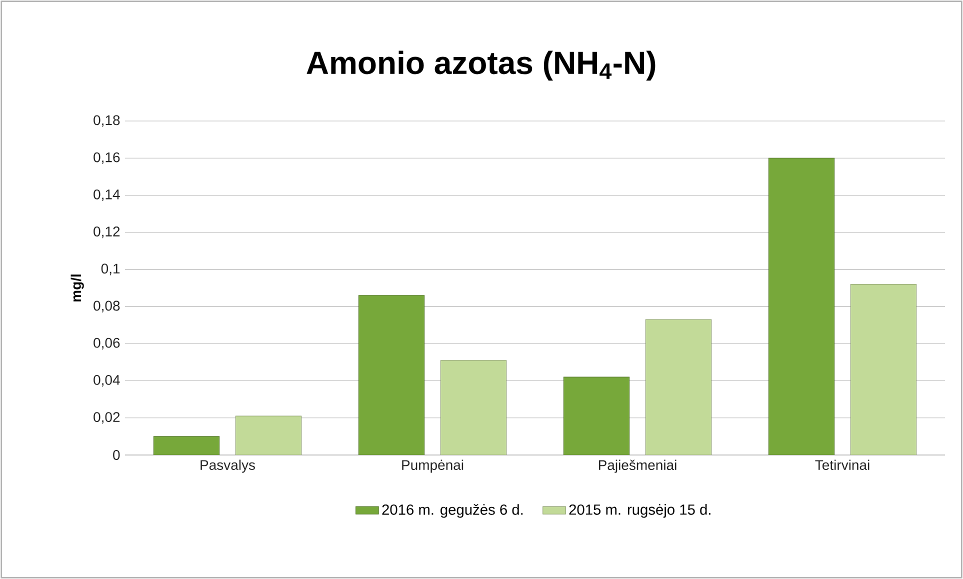 The width and height of the screenshot is (963, 579). What do you see at coordinates (116, 455) in the screenshot?
I see `y-tick-label: 0` at bounding box center [116, 455].